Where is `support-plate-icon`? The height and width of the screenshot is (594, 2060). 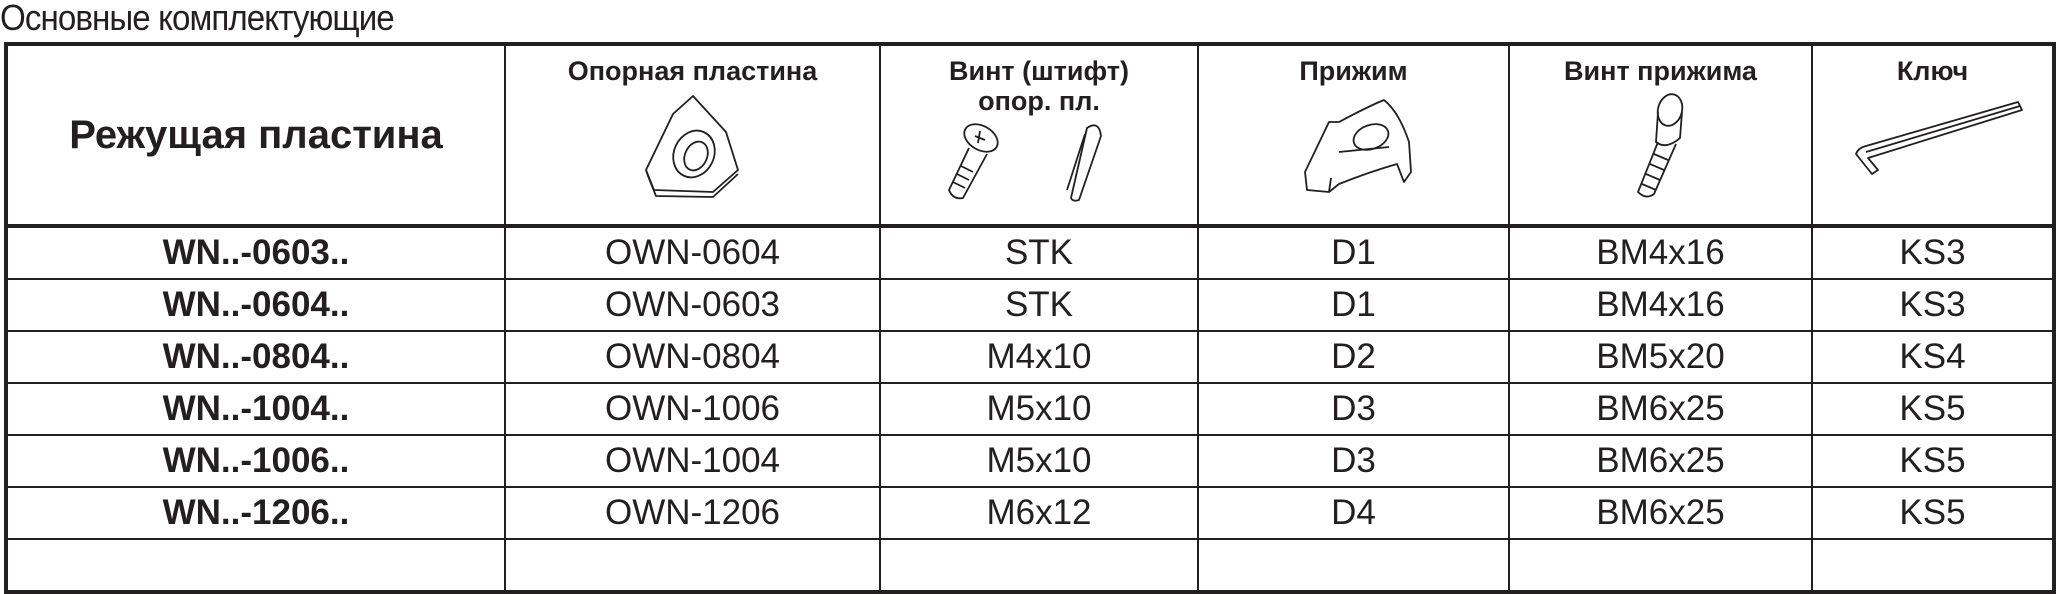
support-plate-icon is located at coordinates (691, 146).